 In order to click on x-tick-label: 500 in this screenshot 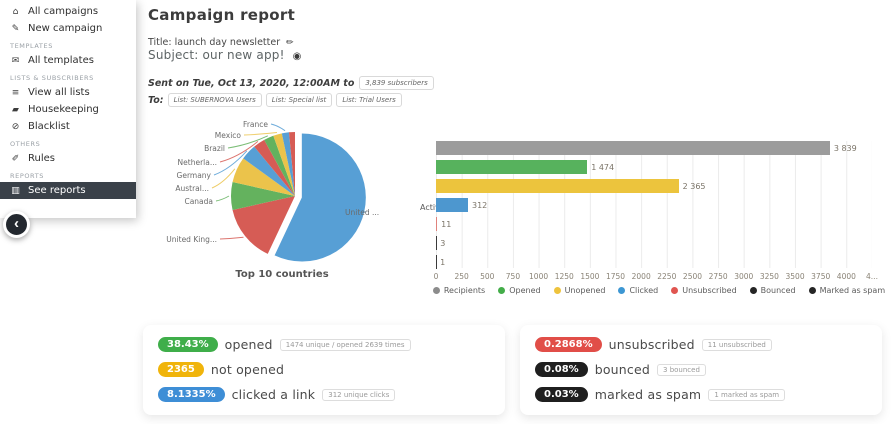, I will do `click(487, 276)`.